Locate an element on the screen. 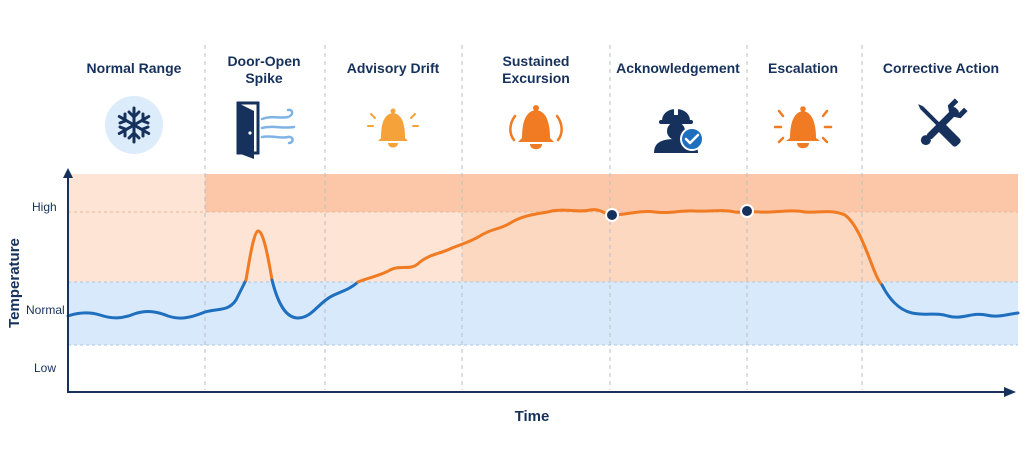  y-tick-high: High is located at coordinates (44, 207).